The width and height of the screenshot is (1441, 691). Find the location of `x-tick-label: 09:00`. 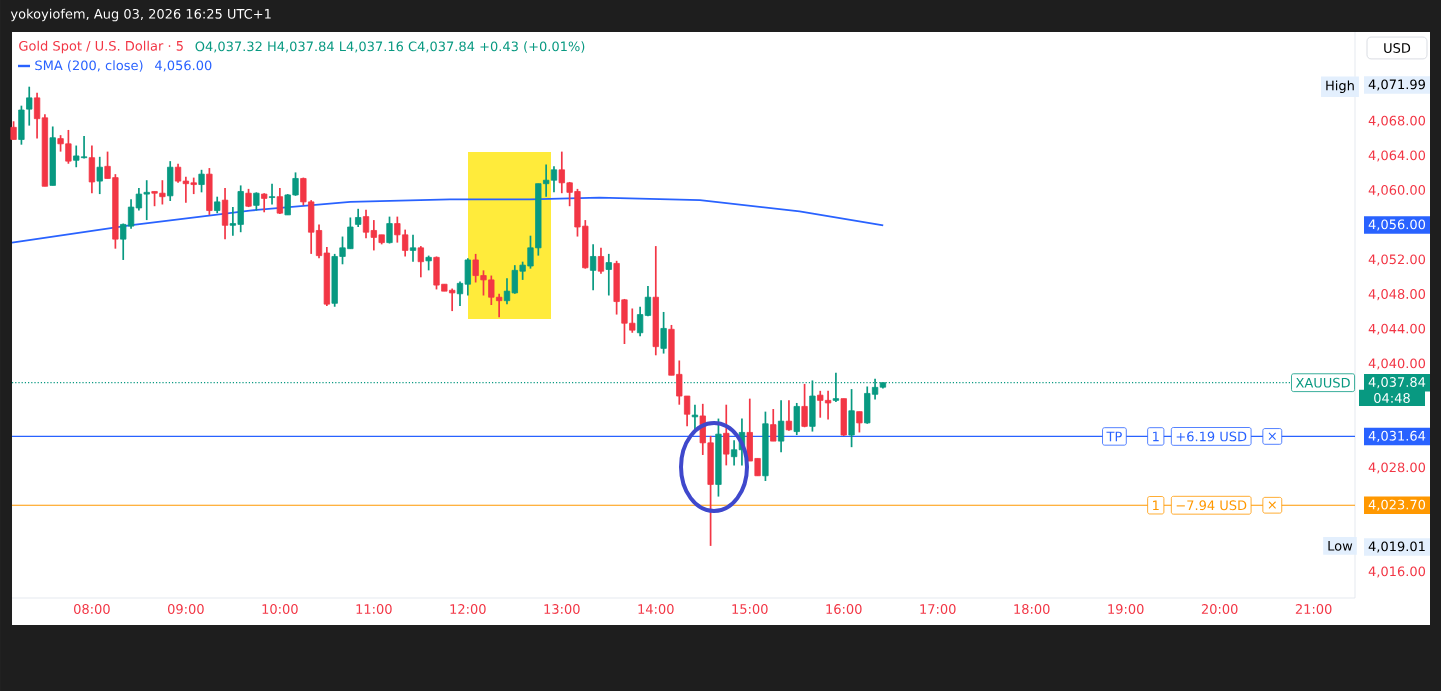

x-tick-label: 09:00 is located at coordinates (186, 609).